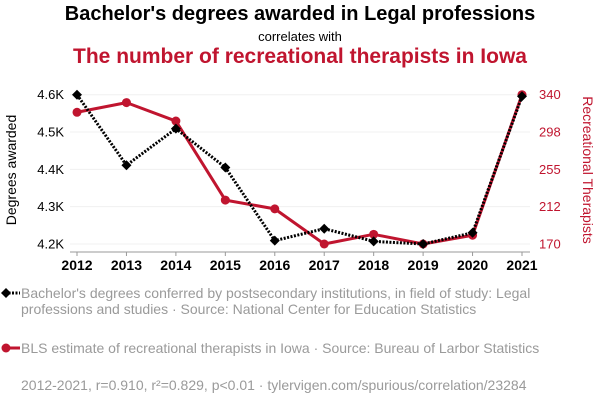 This screenshot has width=600, height=408. What do you see at coordinates (588, 170) in the screenshot?
I see `right-axis-title: Recreational Therapists` at bounding box center [588, 170].